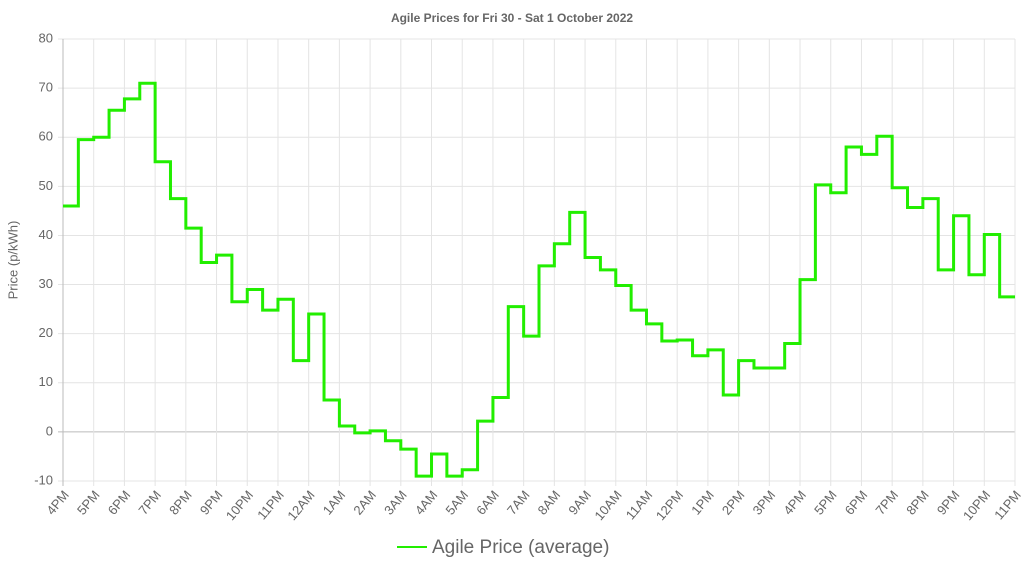 The height and width of the screenshot is (569, 1024). I want to click on y-tick-label: 50, so click(46, 185).